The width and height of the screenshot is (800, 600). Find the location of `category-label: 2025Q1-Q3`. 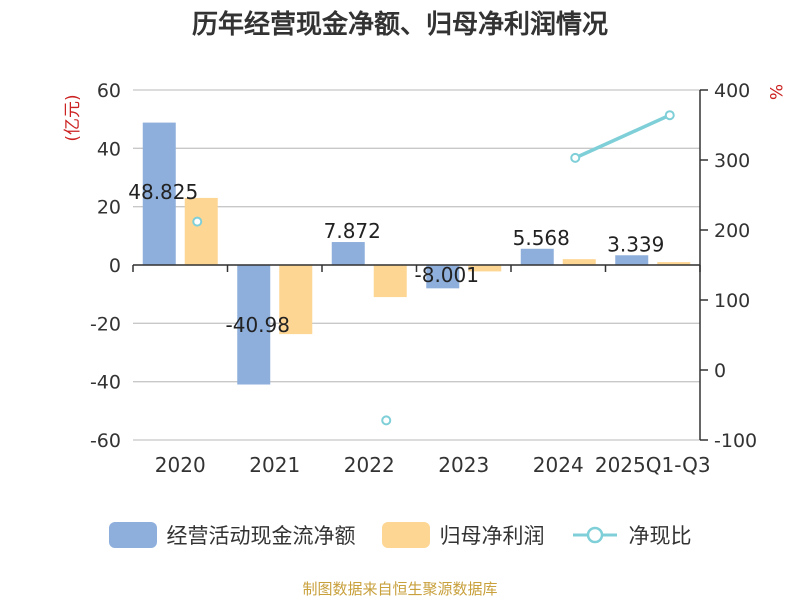

category-label: 2025Q1-Q3 is located at coordinates (653, 465).